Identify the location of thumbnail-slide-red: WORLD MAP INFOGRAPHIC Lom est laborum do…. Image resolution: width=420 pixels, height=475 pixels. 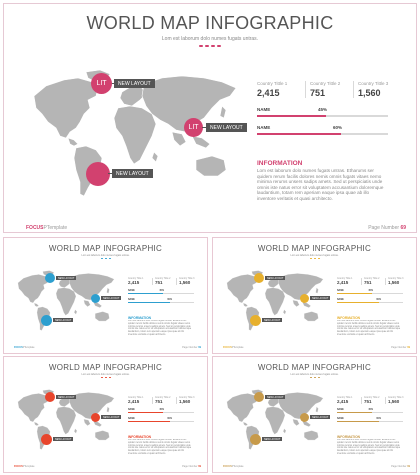
(105, 414).